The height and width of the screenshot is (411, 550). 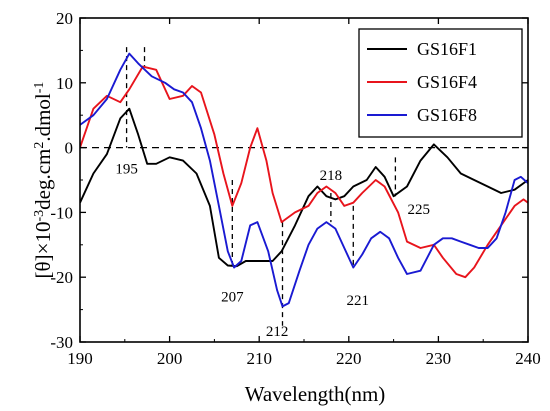 I want to click on y-tick-label-0: 0, so click(x=69, y=148).